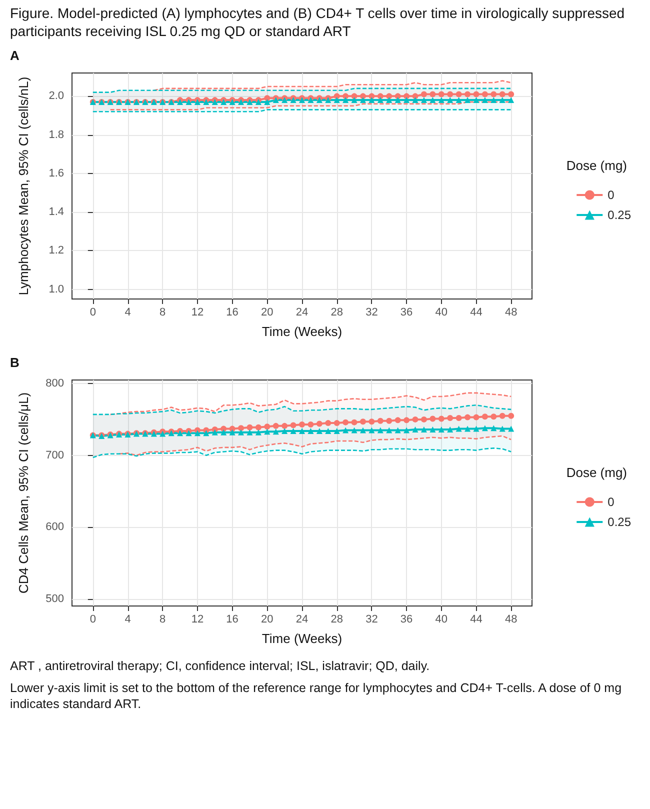  I want to click on x-tick-label: 28, so click(336, 620).